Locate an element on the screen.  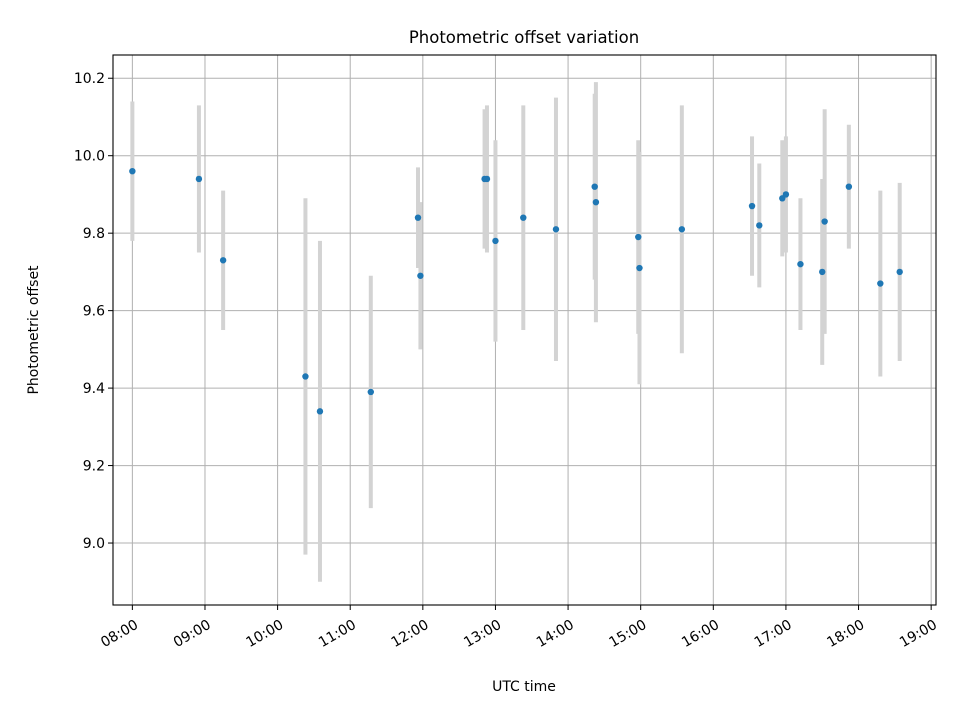
y-tick-label: 9.4 is located at coordinates (94, 389).